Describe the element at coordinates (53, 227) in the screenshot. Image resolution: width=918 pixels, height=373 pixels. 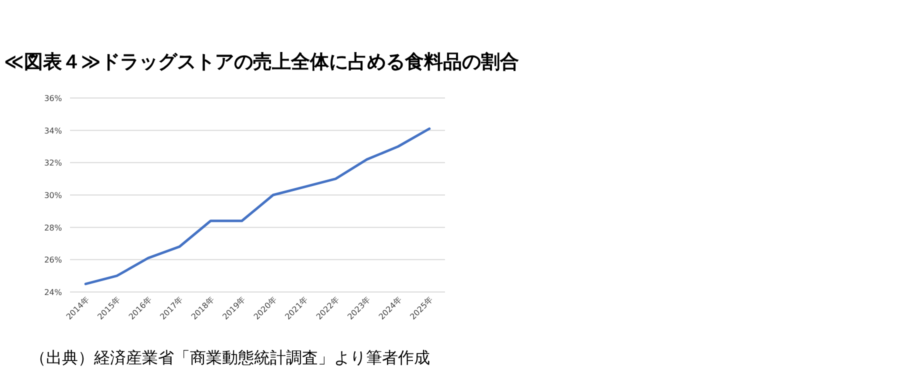
I see `y-tick-label: 28%` at that location.